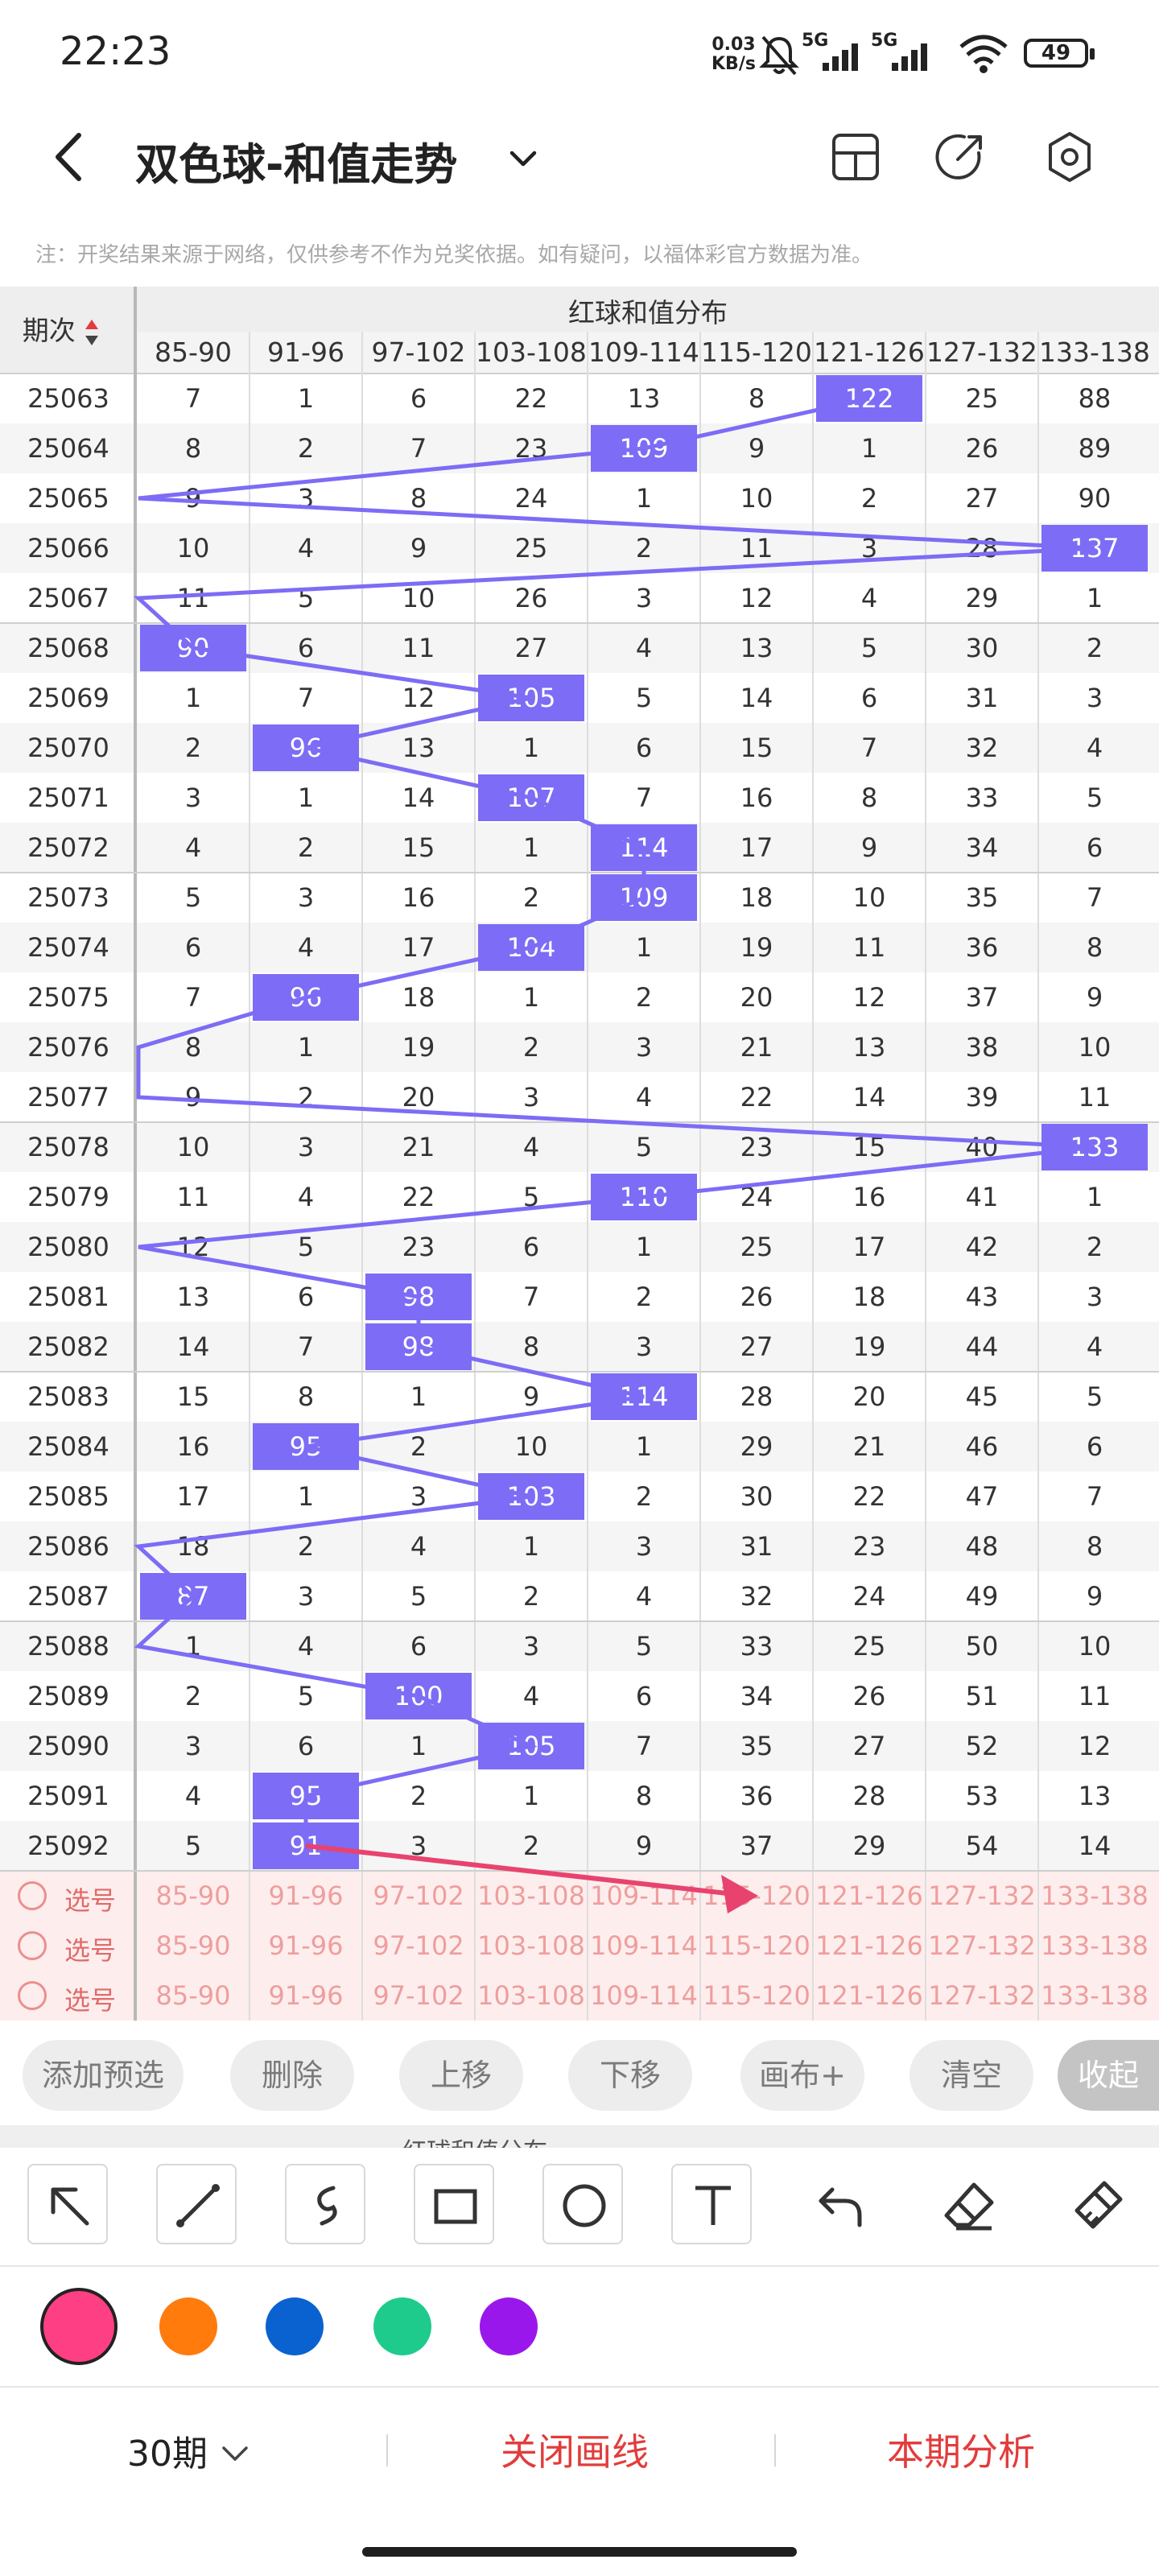 The image size is (1159, 2576). I want to click on select-range-cell: 109-114, so click(644, 1945).